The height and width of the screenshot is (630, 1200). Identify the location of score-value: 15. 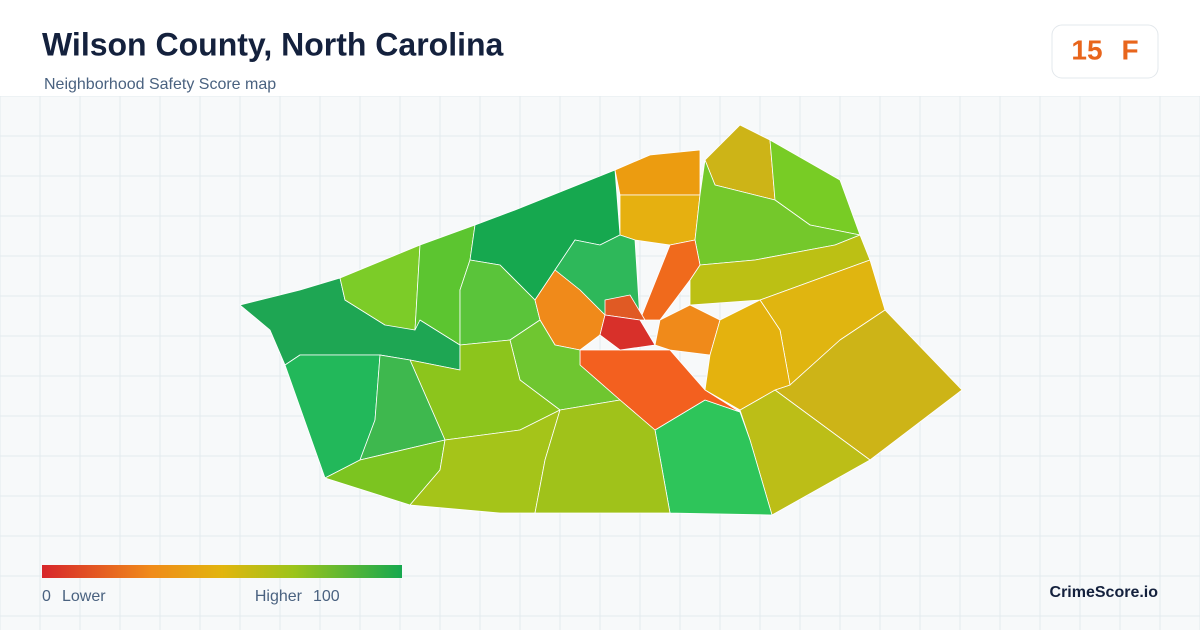
(1086, 49).